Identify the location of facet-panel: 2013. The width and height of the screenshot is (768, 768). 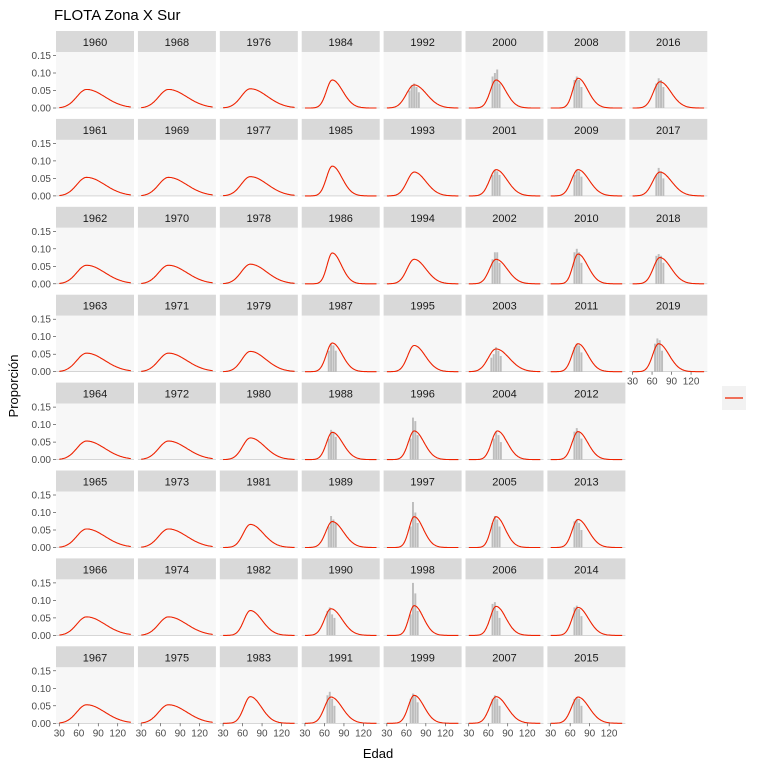
(586, 509).